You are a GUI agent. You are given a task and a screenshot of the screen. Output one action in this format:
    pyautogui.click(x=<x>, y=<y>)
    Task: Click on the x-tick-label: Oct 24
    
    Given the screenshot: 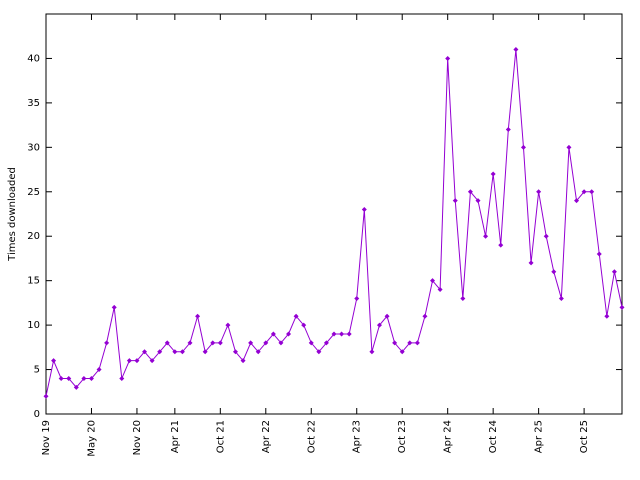 What is the action you would take?
    pyautogui.click(x=493, y=436)
    